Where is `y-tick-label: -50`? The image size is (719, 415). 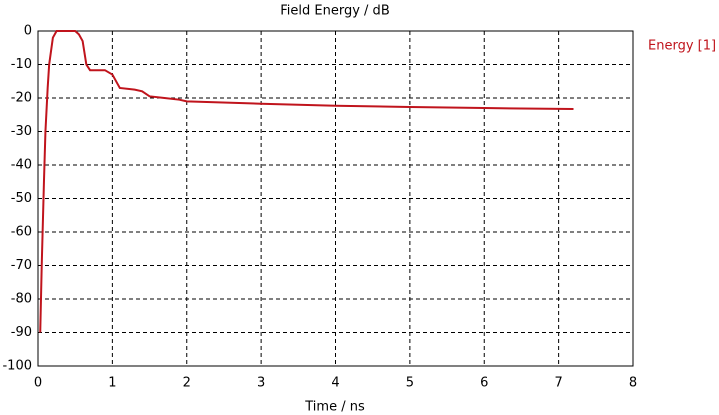 y-tick-label: -50 is located at coordinates (21, 198).